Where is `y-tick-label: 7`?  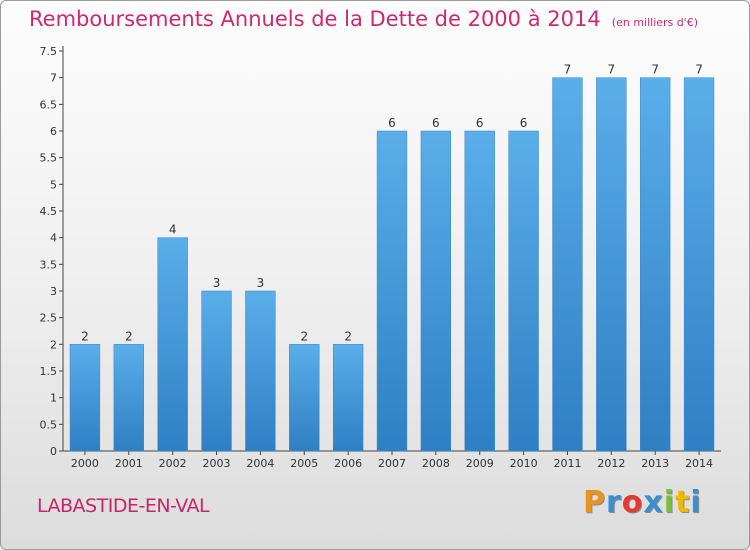
y-tick-label: 7 is located at coordinates (53, 78).